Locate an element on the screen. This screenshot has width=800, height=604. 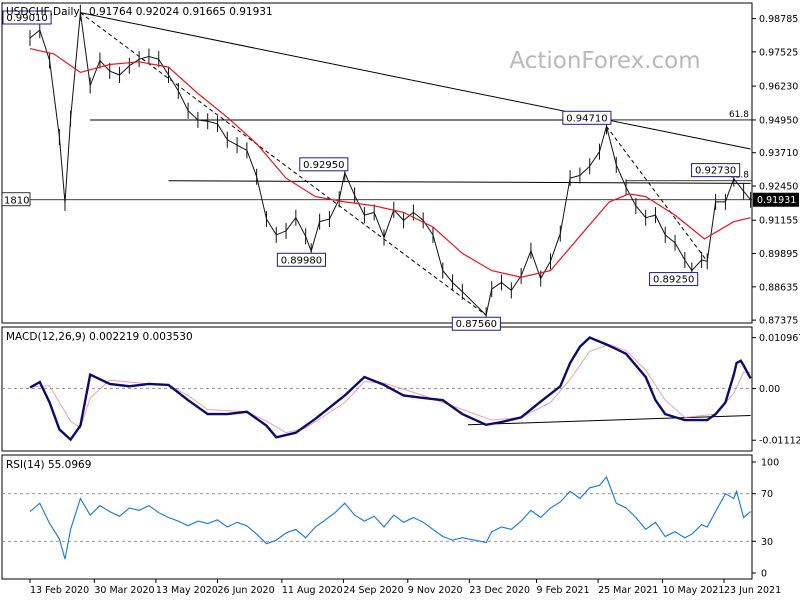
price-tick-label: 0.89895 is located at coordinates (778, 254).